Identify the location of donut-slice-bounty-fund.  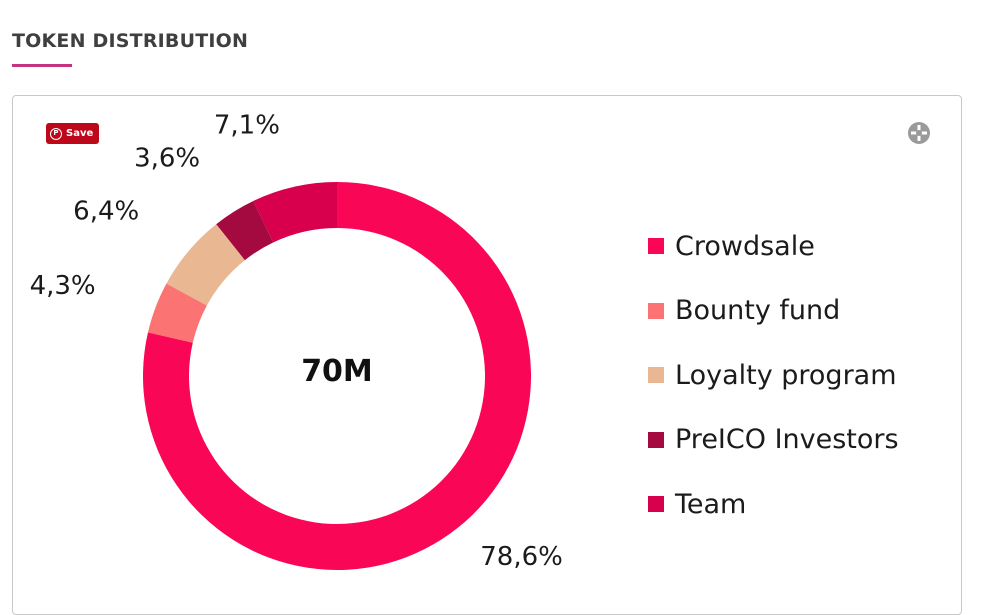
(177, 313).